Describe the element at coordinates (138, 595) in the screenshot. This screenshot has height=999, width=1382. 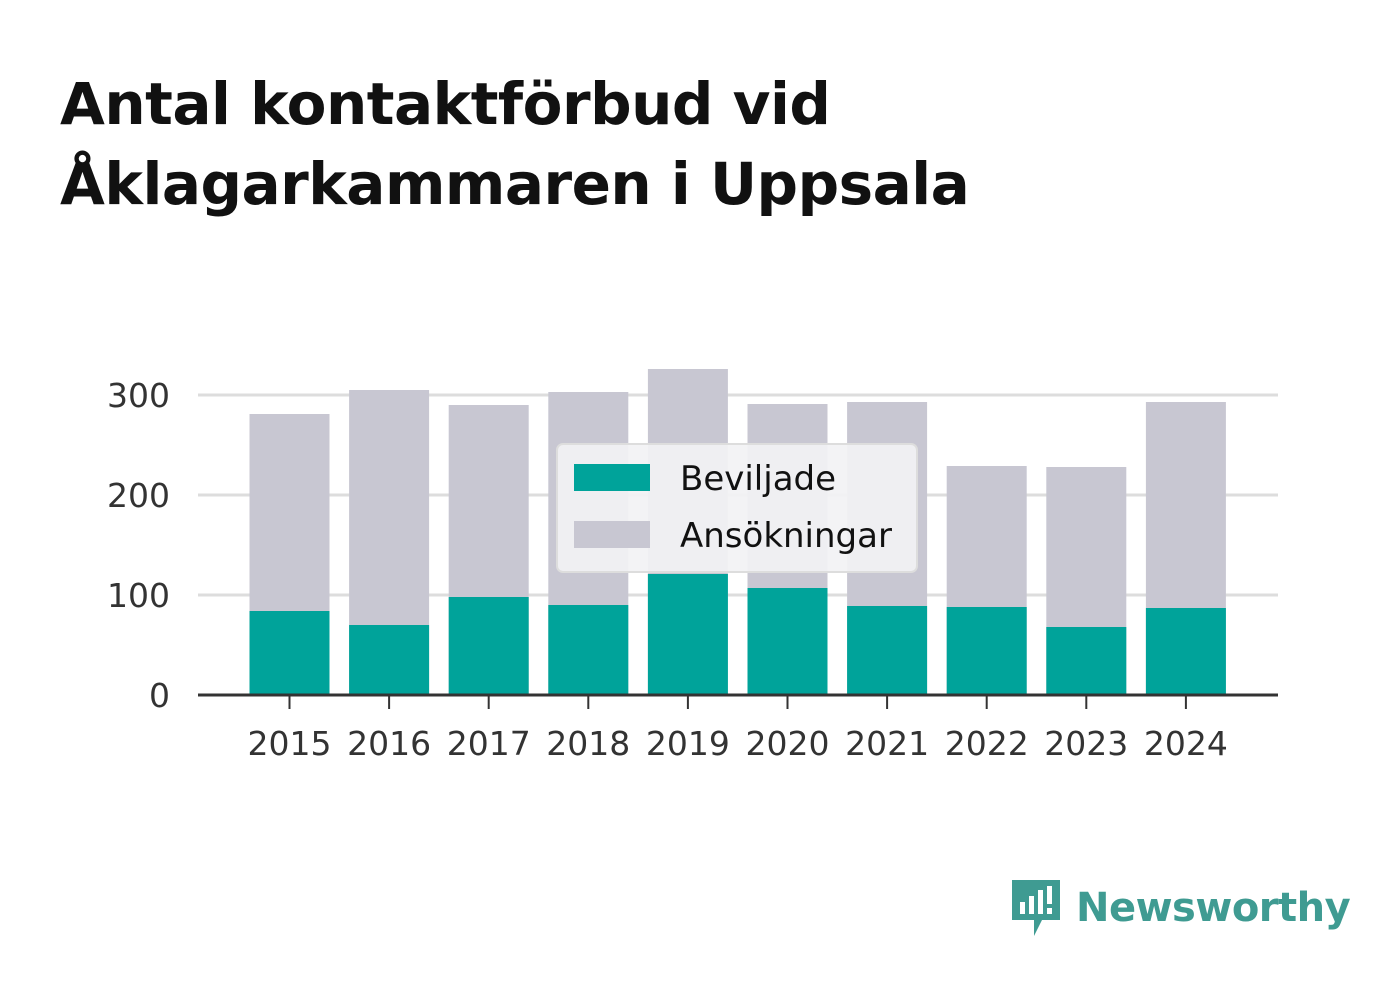
I see `y-tick-label: 100` at that location.